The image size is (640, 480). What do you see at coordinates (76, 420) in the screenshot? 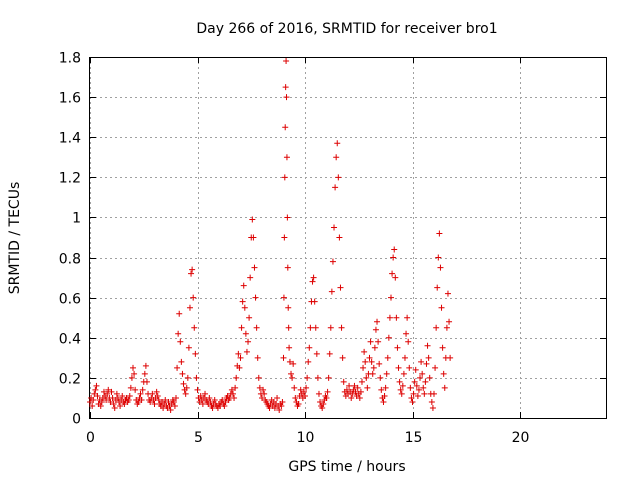
I see `y-tick-label: 0` at bounding box center [76, 420].